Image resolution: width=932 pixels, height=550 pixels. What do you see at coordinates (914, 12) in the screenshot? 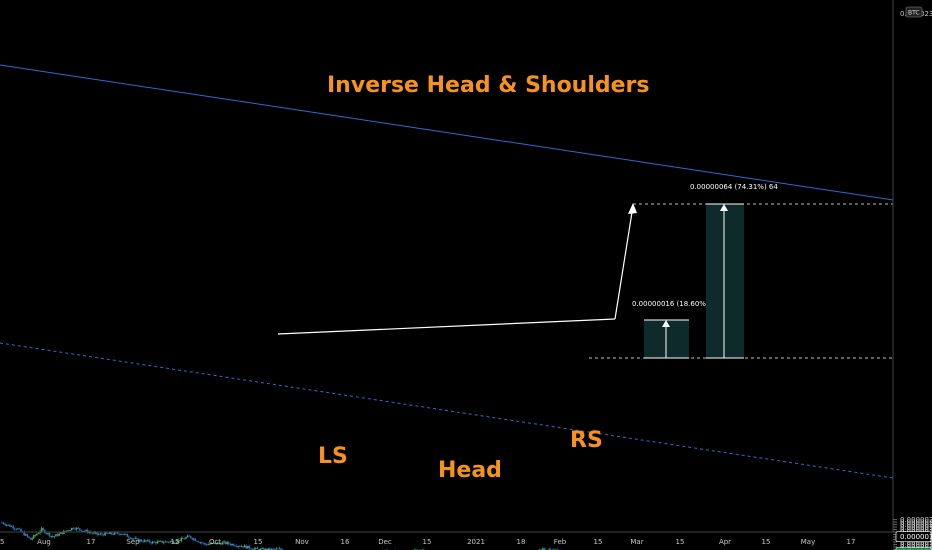
I see `currency-badge` at bounding box center [914, 12].